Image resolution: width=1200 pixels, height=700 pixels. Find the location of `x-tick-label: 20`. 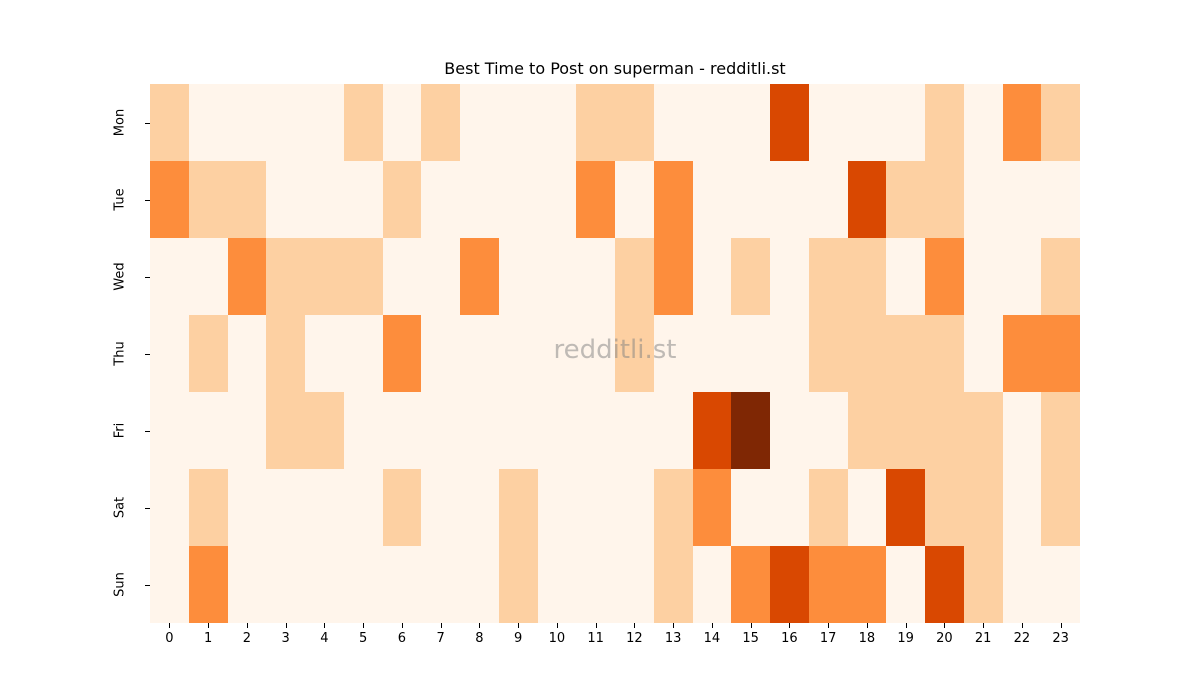

x-tick-label: 20 is located at coordinates (944, 638).